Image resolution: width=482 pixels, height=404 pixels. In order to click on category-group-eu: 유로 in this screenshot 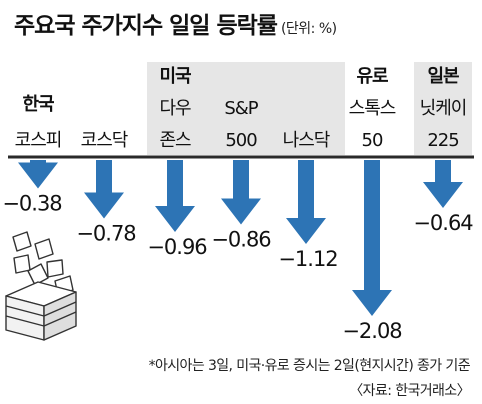, I will do `click(372, 76)`.